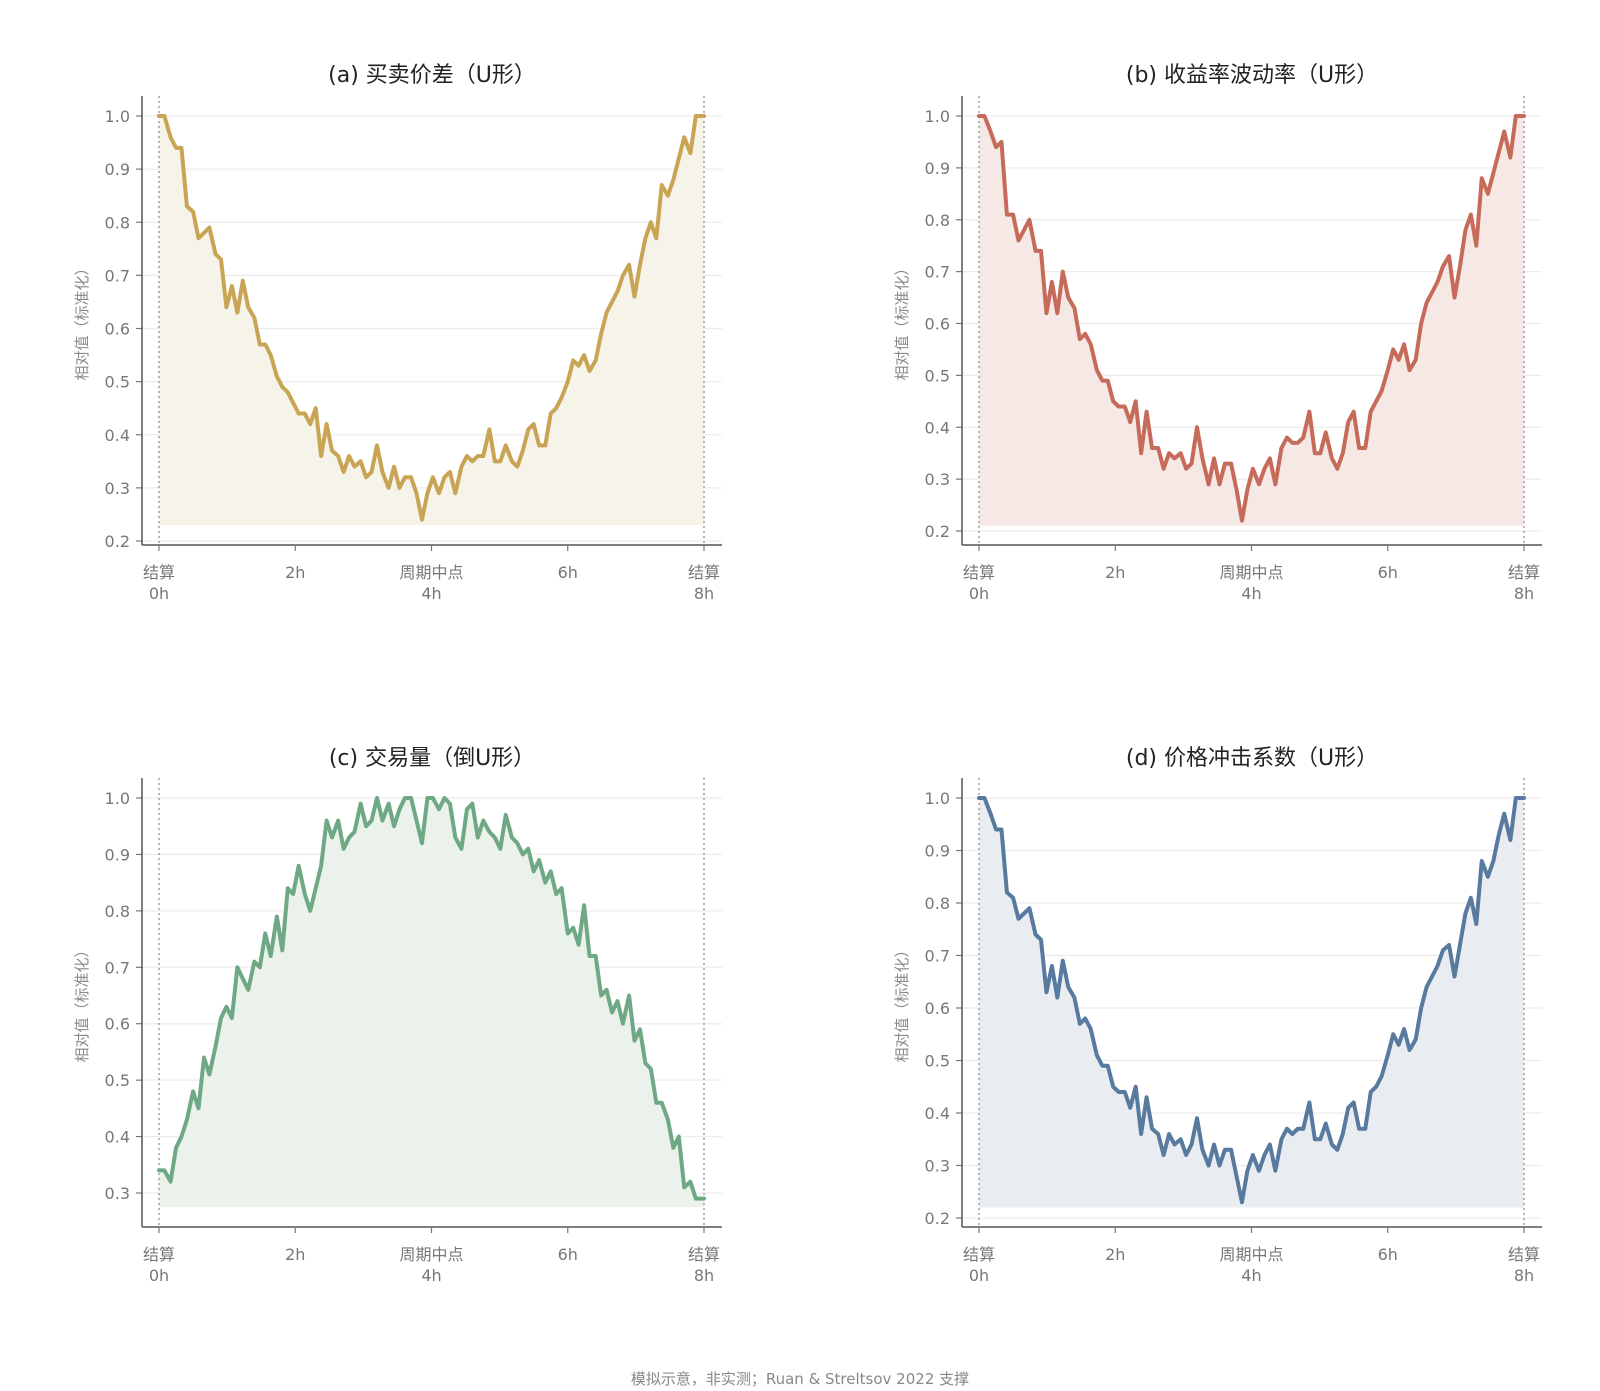  What do you see at coordinates (1252, 758) in the screenshot?
I see `chart-title: (d) 价格冲击系数（U形）` at bounding box center [1252, 758].